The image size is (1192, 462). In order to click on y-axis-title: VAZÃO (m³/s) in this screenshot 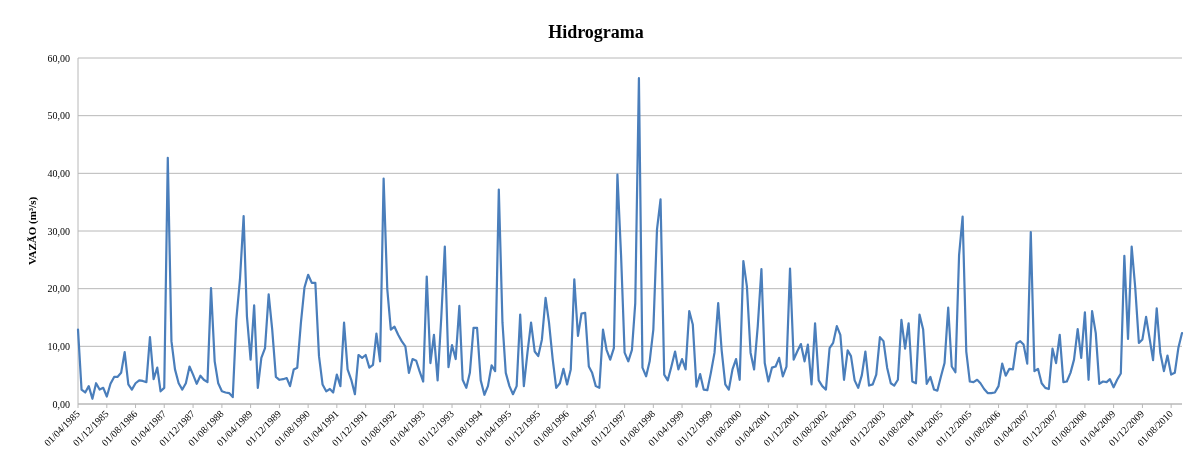, I will do `click(32, 231)`.